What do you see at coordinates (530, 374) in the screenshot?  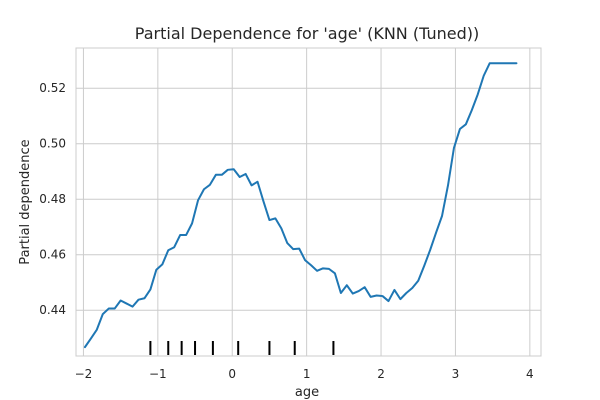 I see `x-tick-label: 4` at bounding box center [530, 374].